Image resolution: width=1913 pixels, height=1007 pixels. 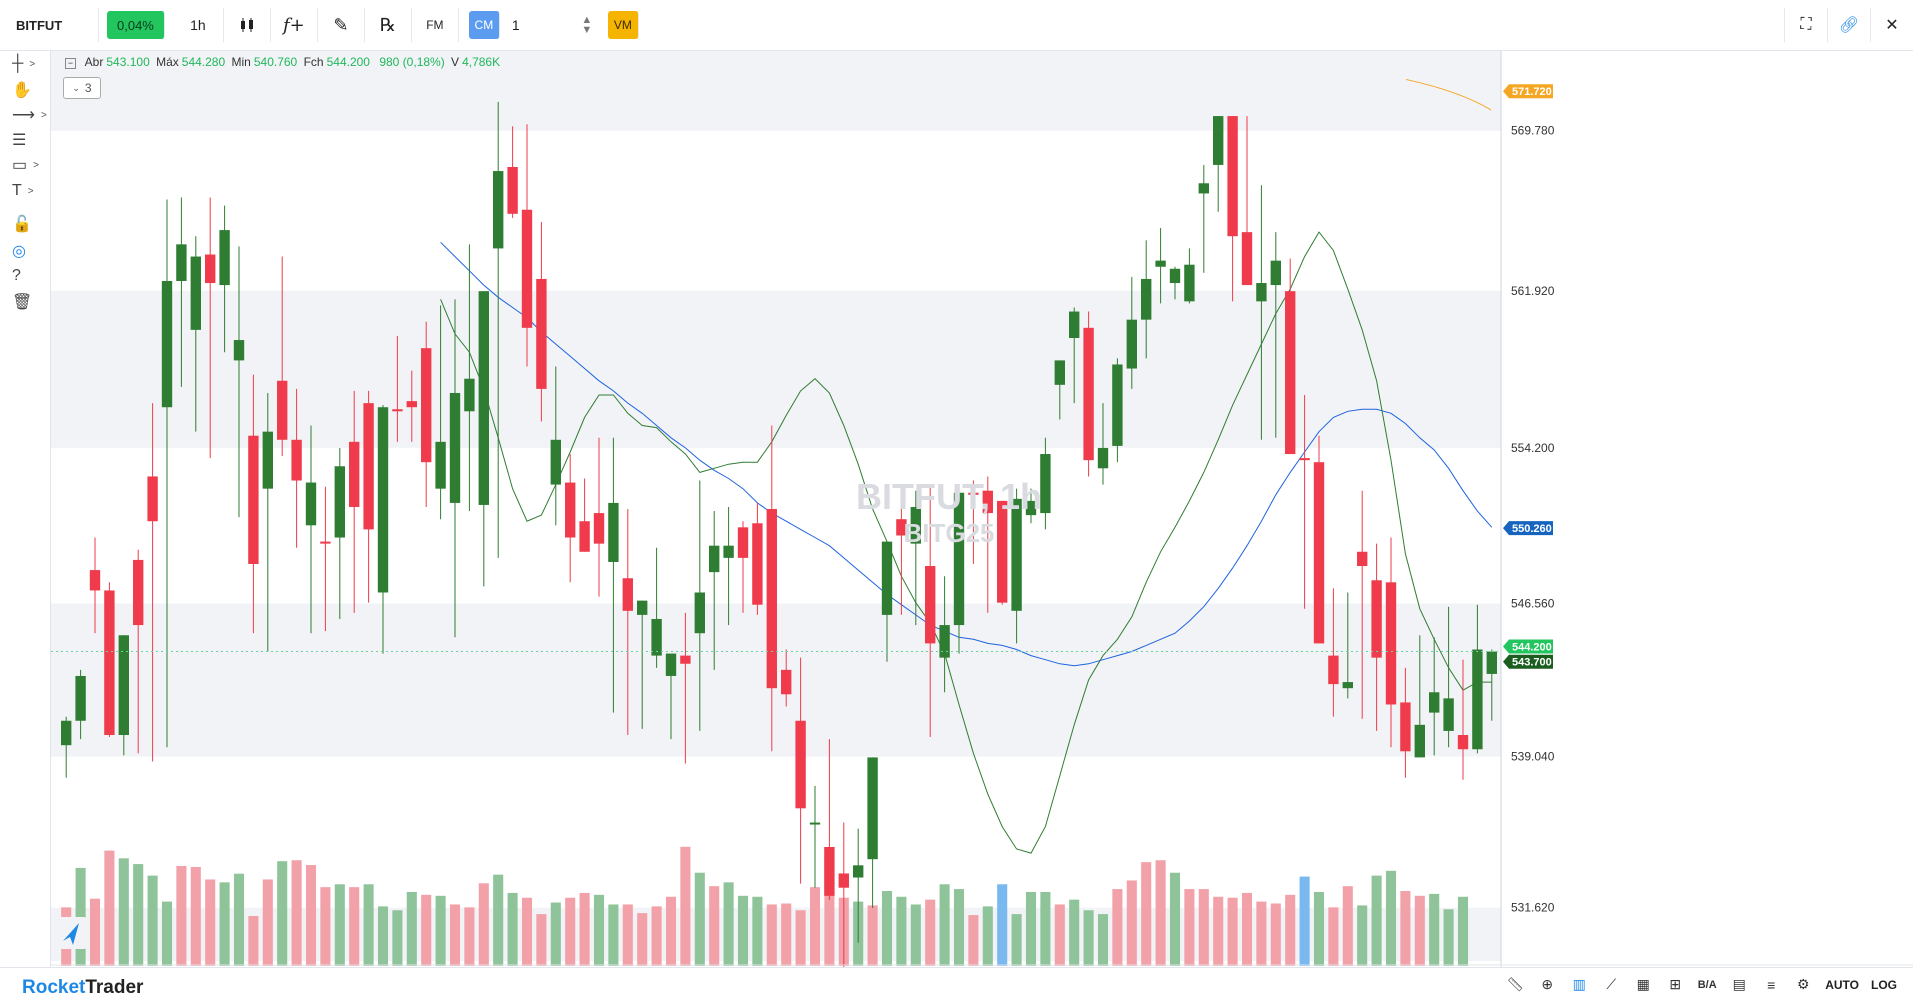 I want to click on dom-icon: ⊞, so click(x=1675, y=984).